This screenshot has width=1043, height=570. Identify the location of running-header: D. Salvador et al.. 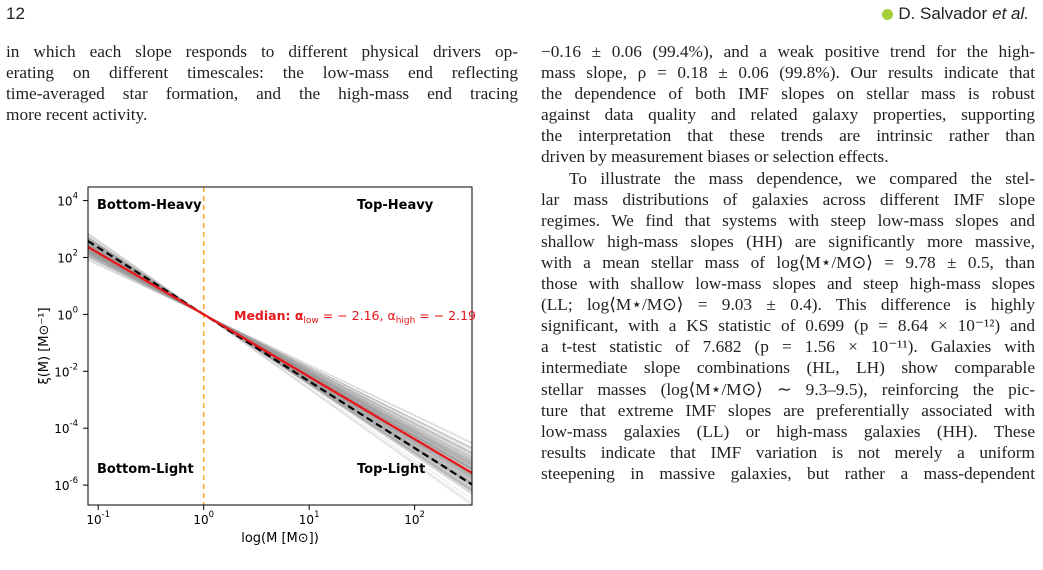
(955, 14).